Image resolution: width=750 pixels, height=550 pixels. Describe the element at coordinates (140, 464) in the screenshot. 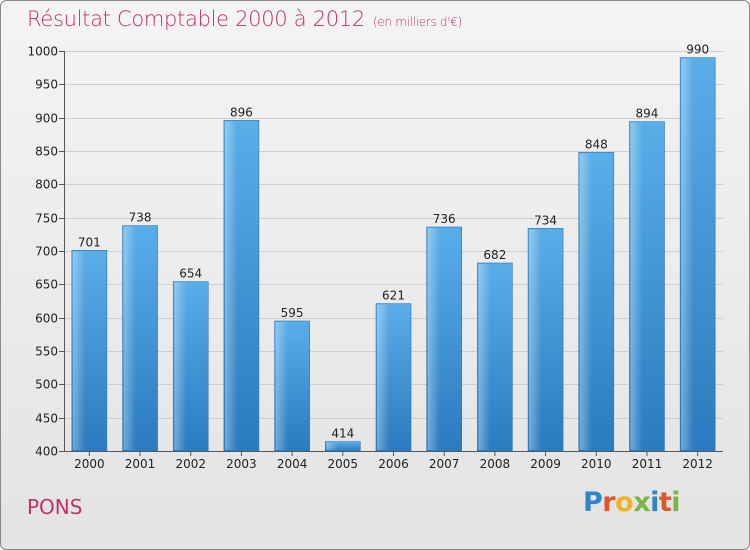

I see `x-tick-label: 2001` at that location.